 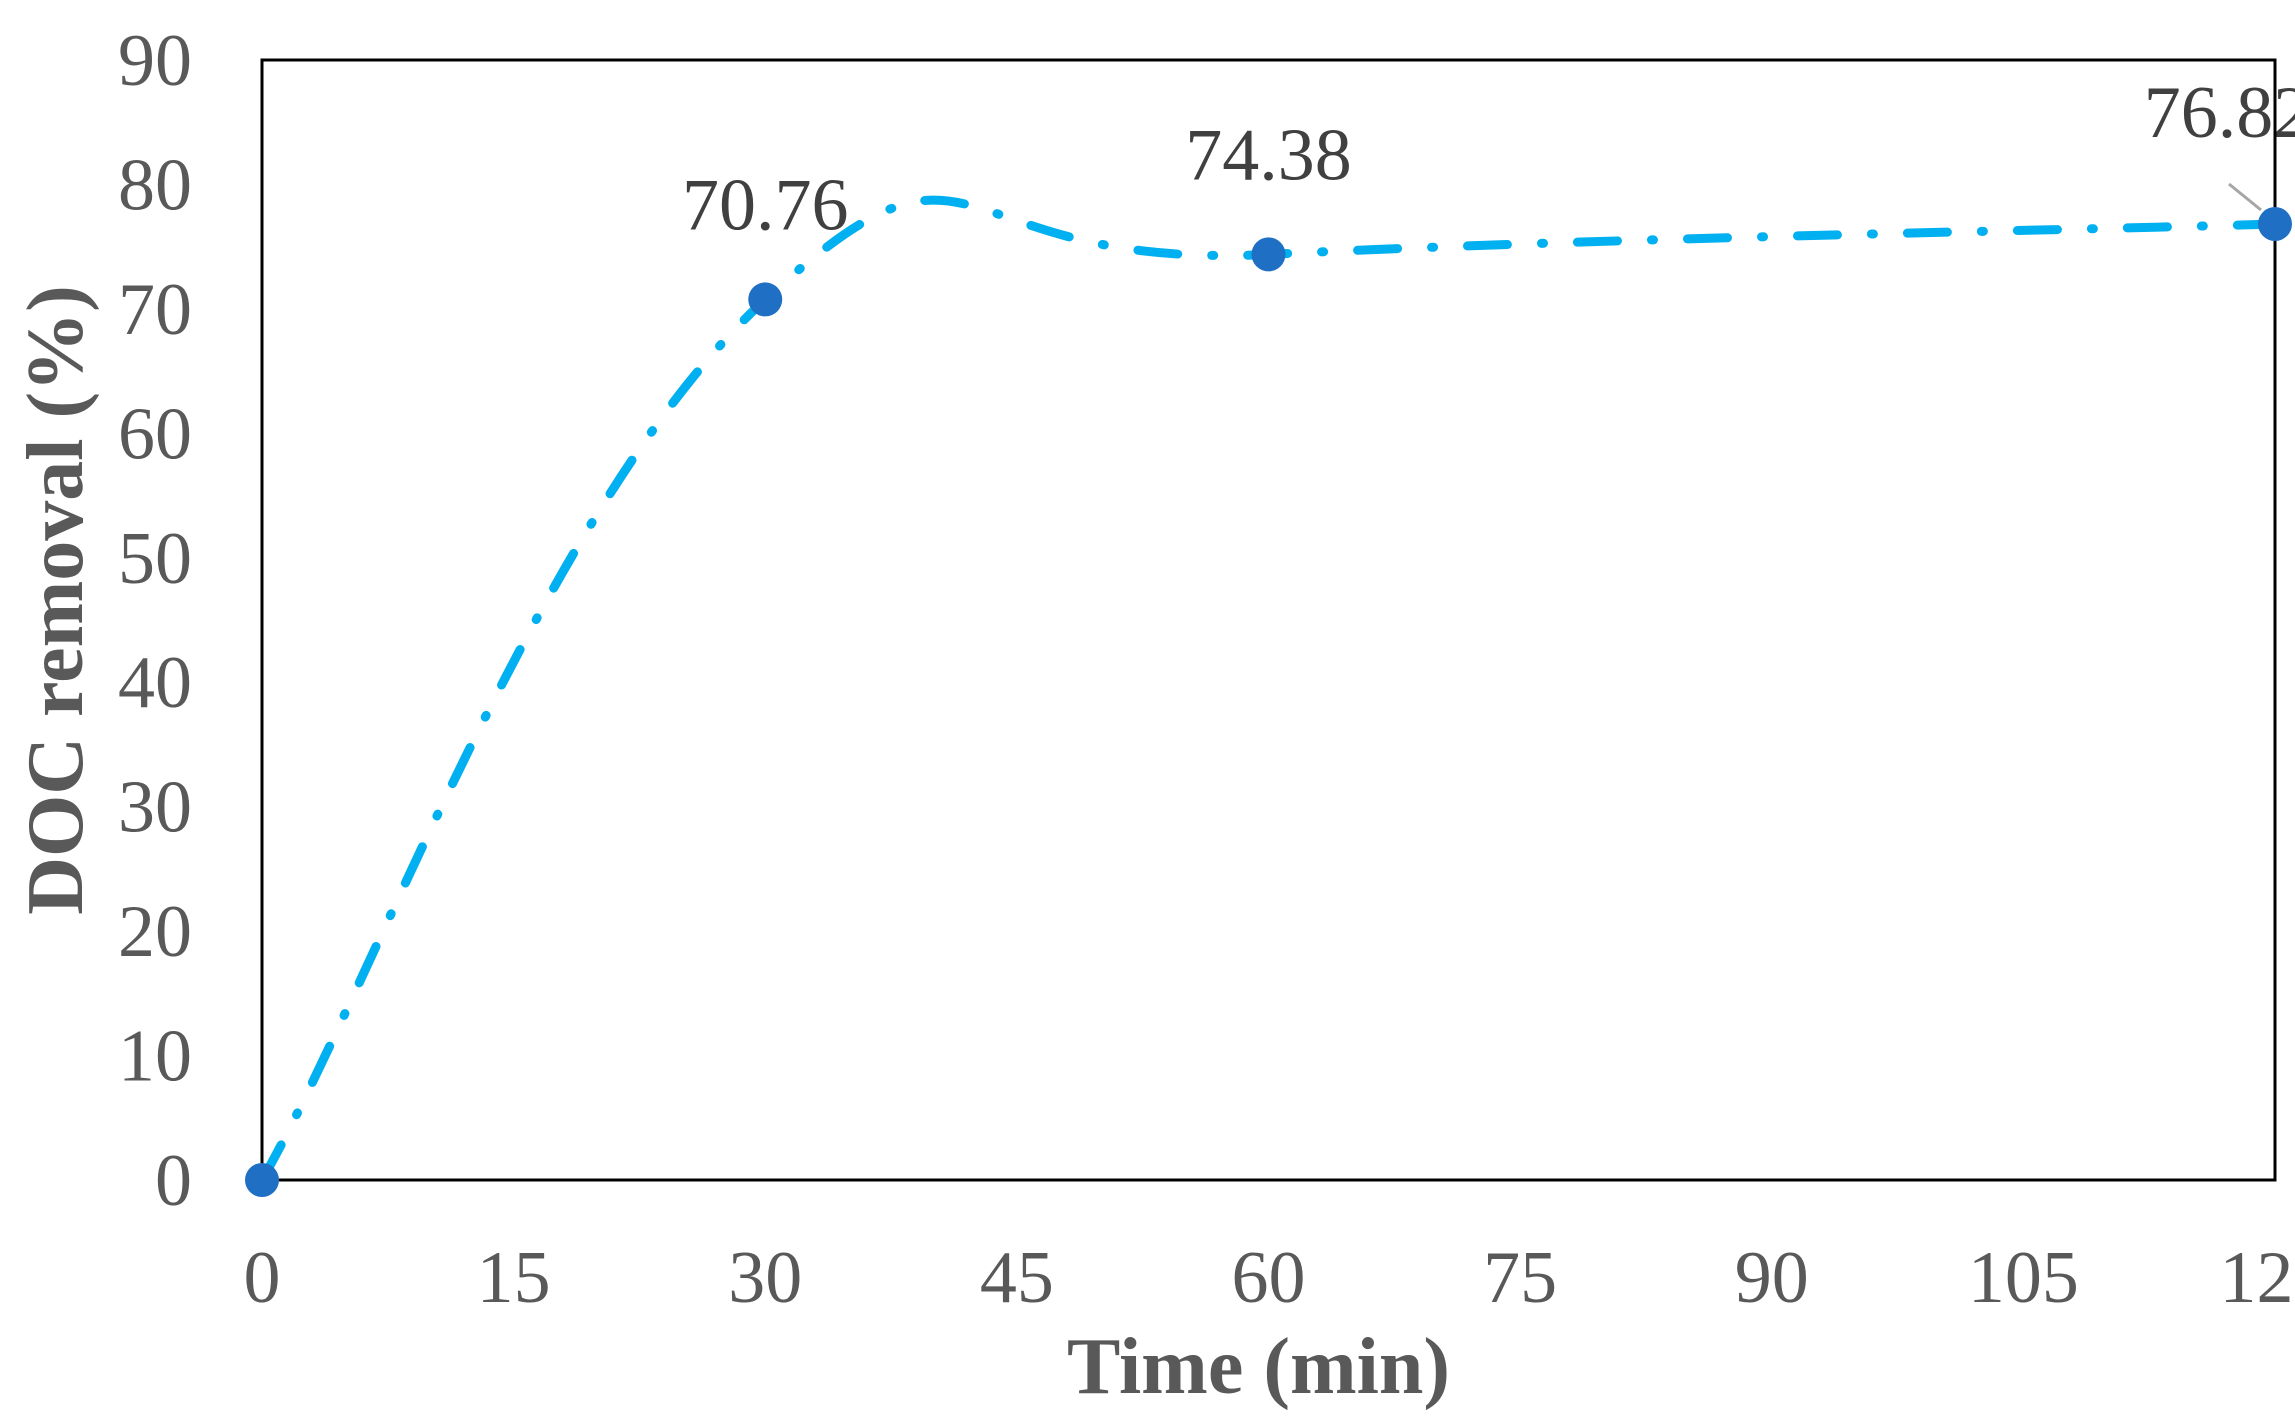 I want to click on x-tick-label: 105, so click(x=2023, y=1278).